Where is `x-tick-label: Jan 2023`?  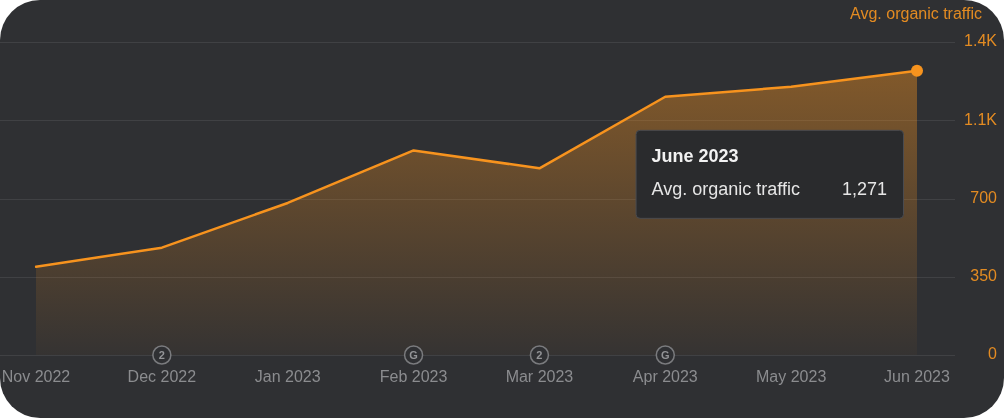 x-tick-label: Jan 2023 is located at coordinates (287, 377).